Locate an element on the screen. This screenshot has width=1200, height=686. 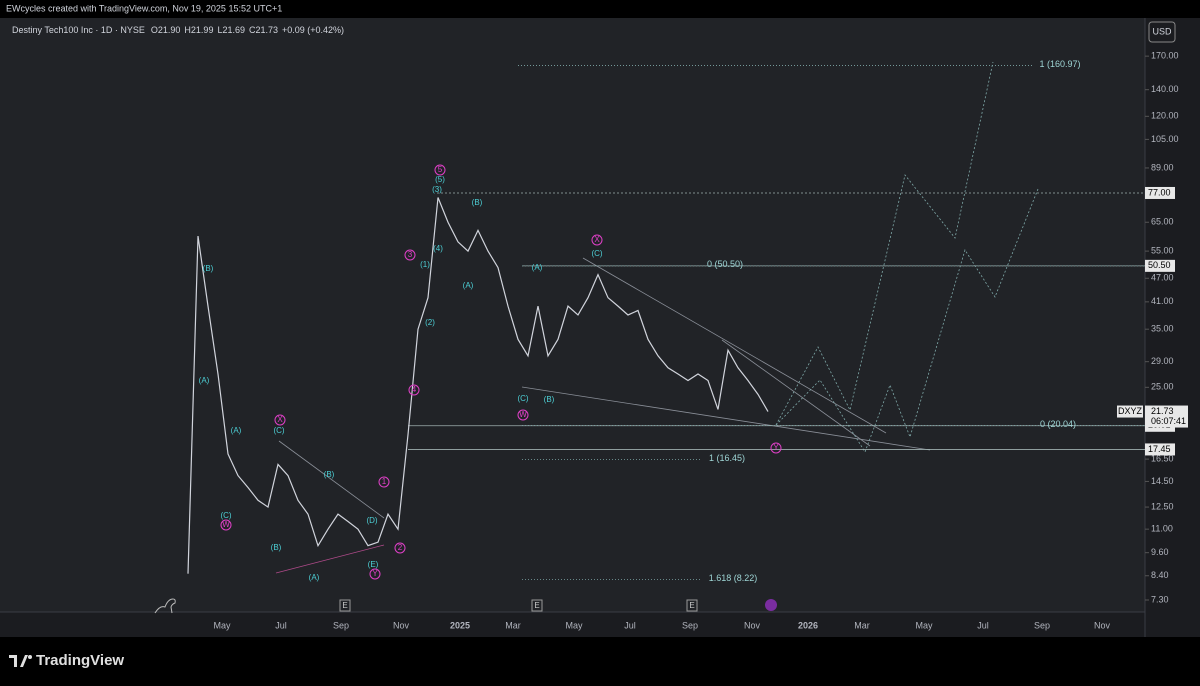
current-symbol: DXYZ is located at coordinates (1130, 411).